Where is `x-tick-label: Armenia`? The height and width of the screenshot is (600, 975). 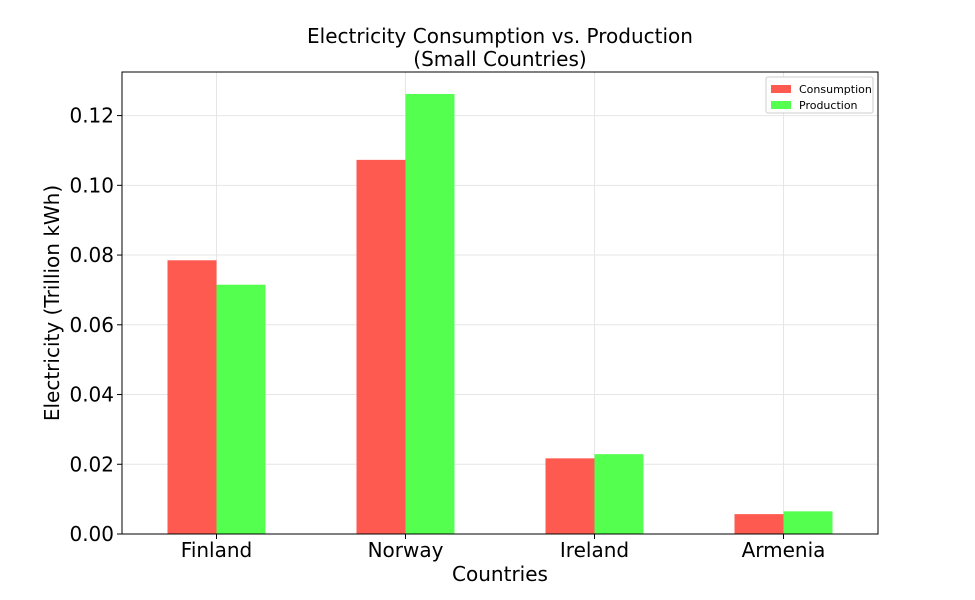
x-tick-label: Armenia is located at coordinates (784, 550).